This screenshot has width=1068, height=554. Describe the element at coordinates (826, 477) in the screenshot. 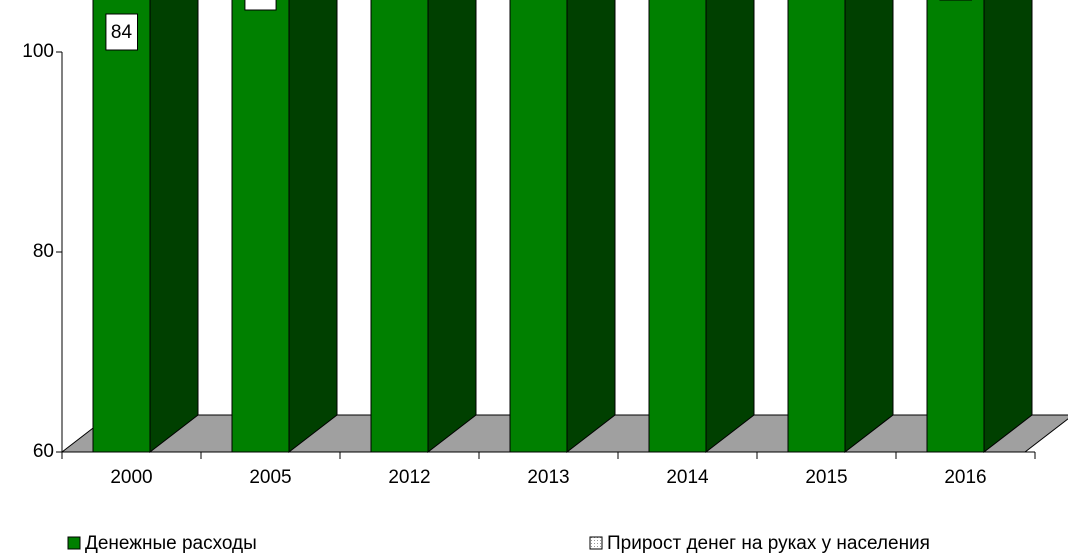

I see `x-tick-label: 2015` at that location.